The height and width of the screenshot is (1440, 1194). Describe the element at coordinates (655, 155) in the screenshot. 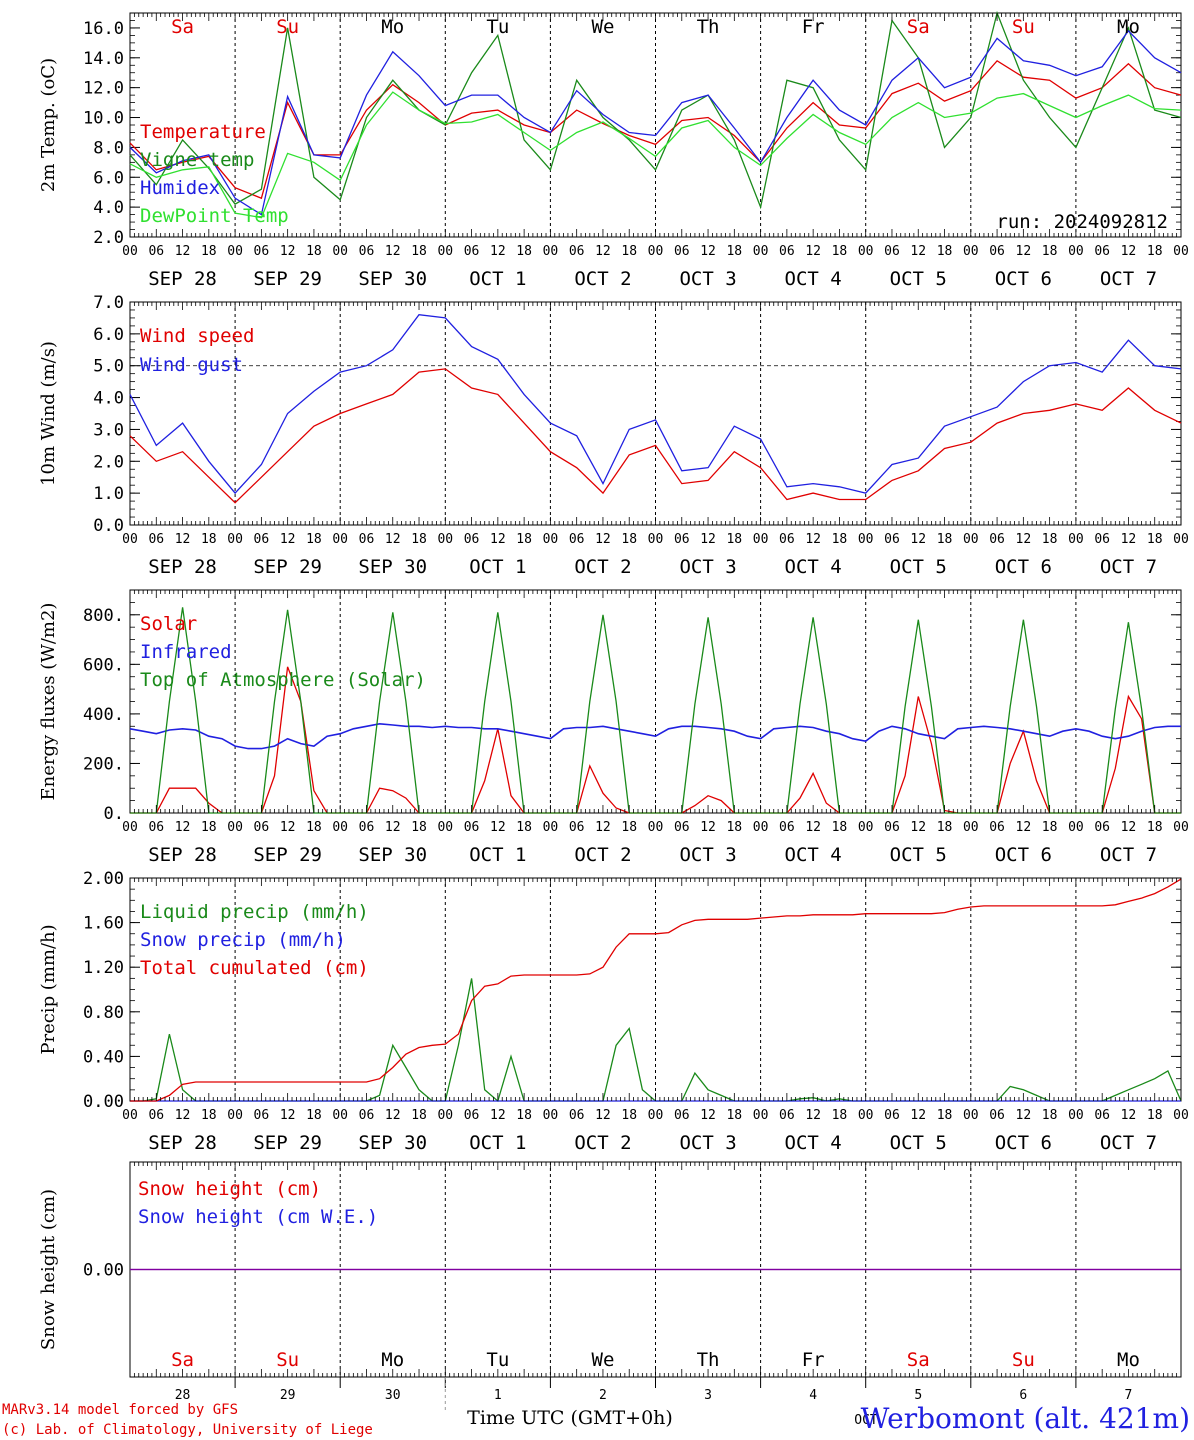

I see `series-dewpoint-temp-line` at that location.